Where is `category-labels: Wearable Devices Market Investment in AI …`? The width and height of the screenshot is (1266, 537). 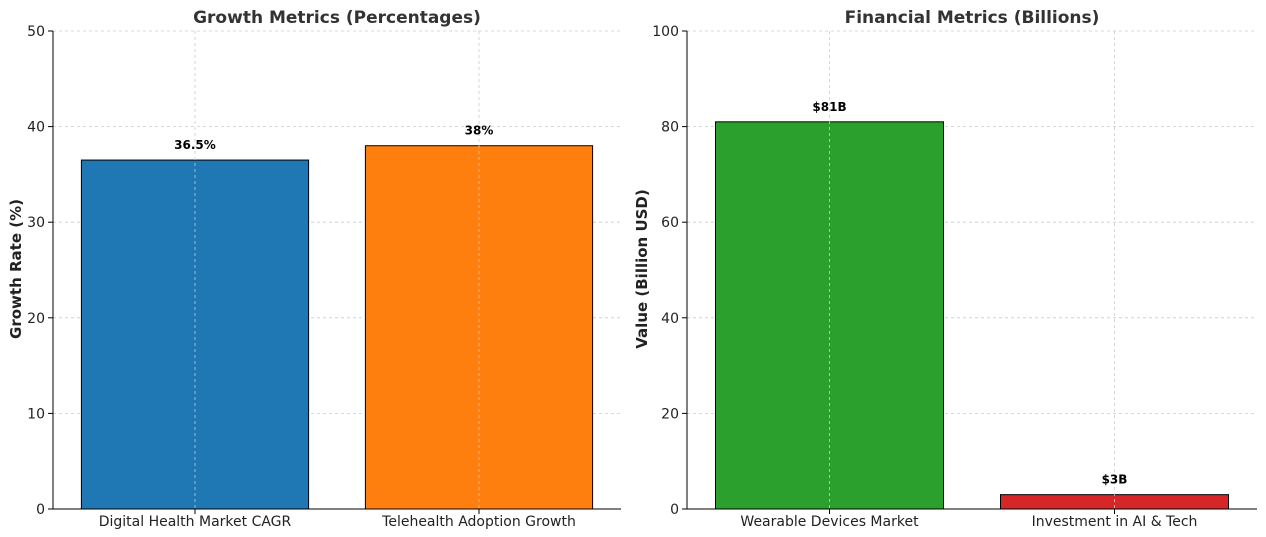
category-labels: Wearable Devices Market Investment in AI … is located at coordinates (968, 522).